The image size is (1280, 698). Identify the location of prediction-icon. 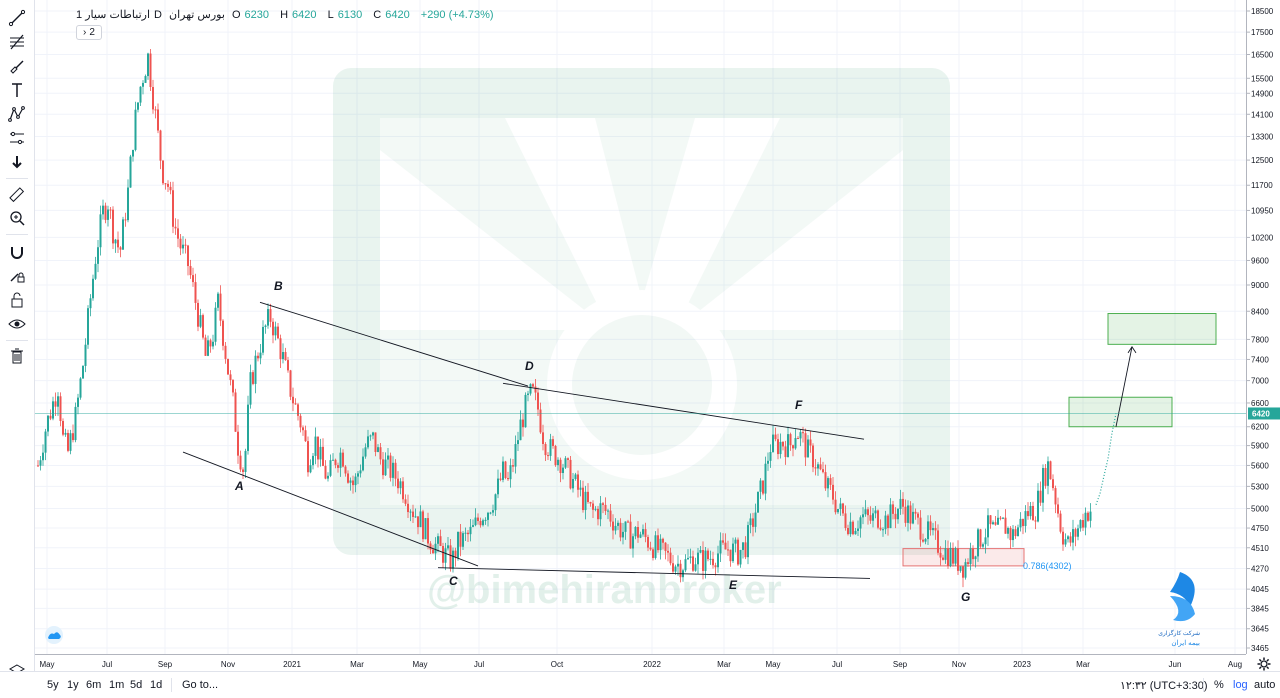
(17, 138).